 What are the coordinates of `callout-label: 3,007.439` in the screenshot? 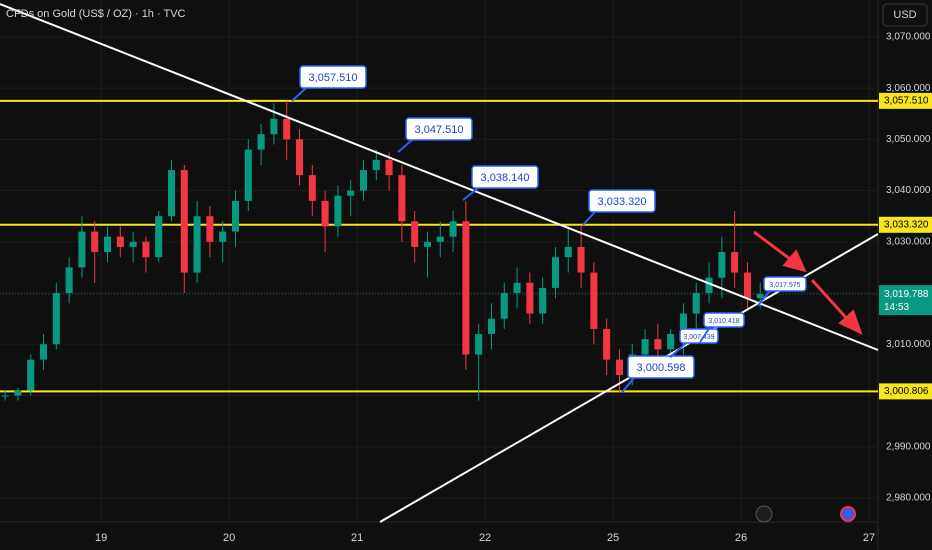 It's located at (698, 337).